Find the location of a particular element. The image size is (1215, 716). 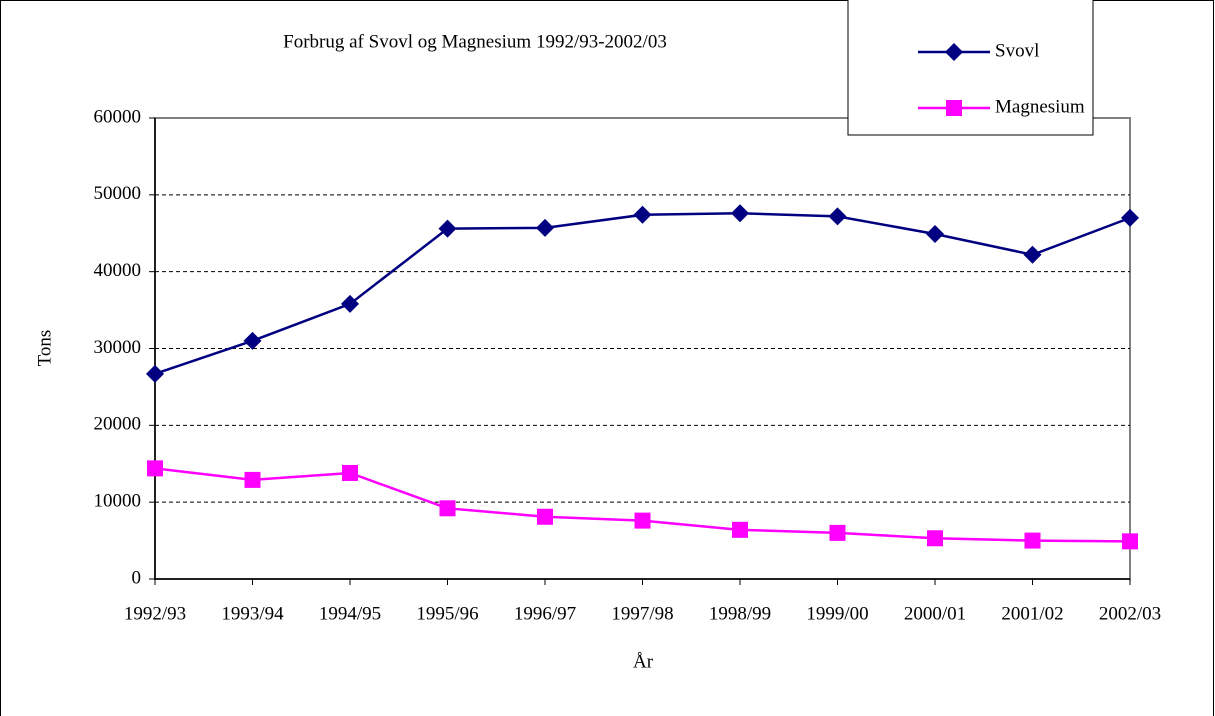

x-tick-label: 2000/01 is located at coordinates (935, 613).